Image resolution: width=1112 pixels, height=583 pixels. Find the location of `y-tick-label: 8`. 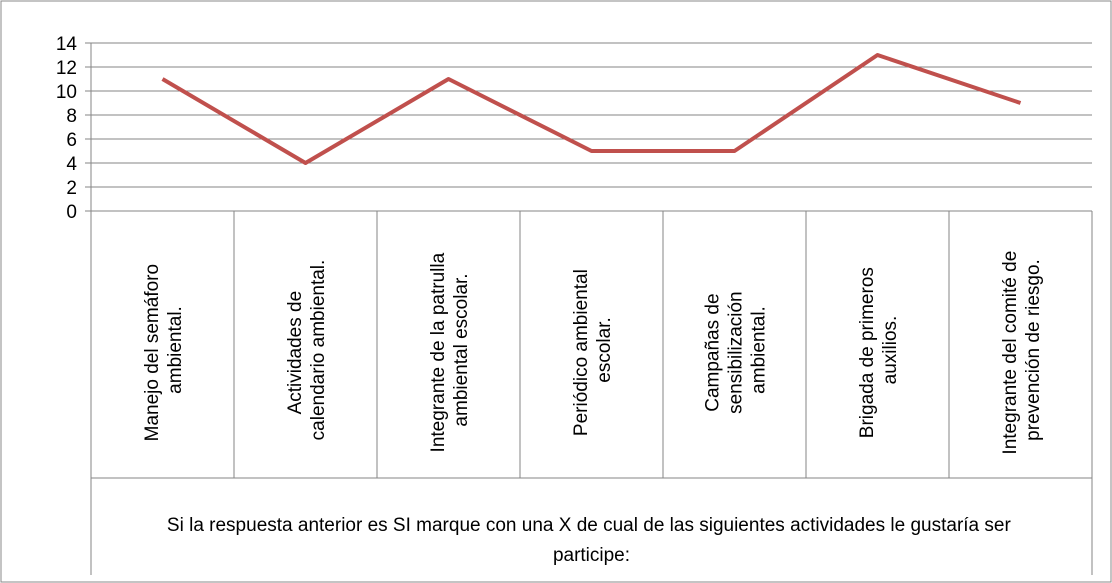

y-tick-label: 8 is located at coordinates (71, 116).